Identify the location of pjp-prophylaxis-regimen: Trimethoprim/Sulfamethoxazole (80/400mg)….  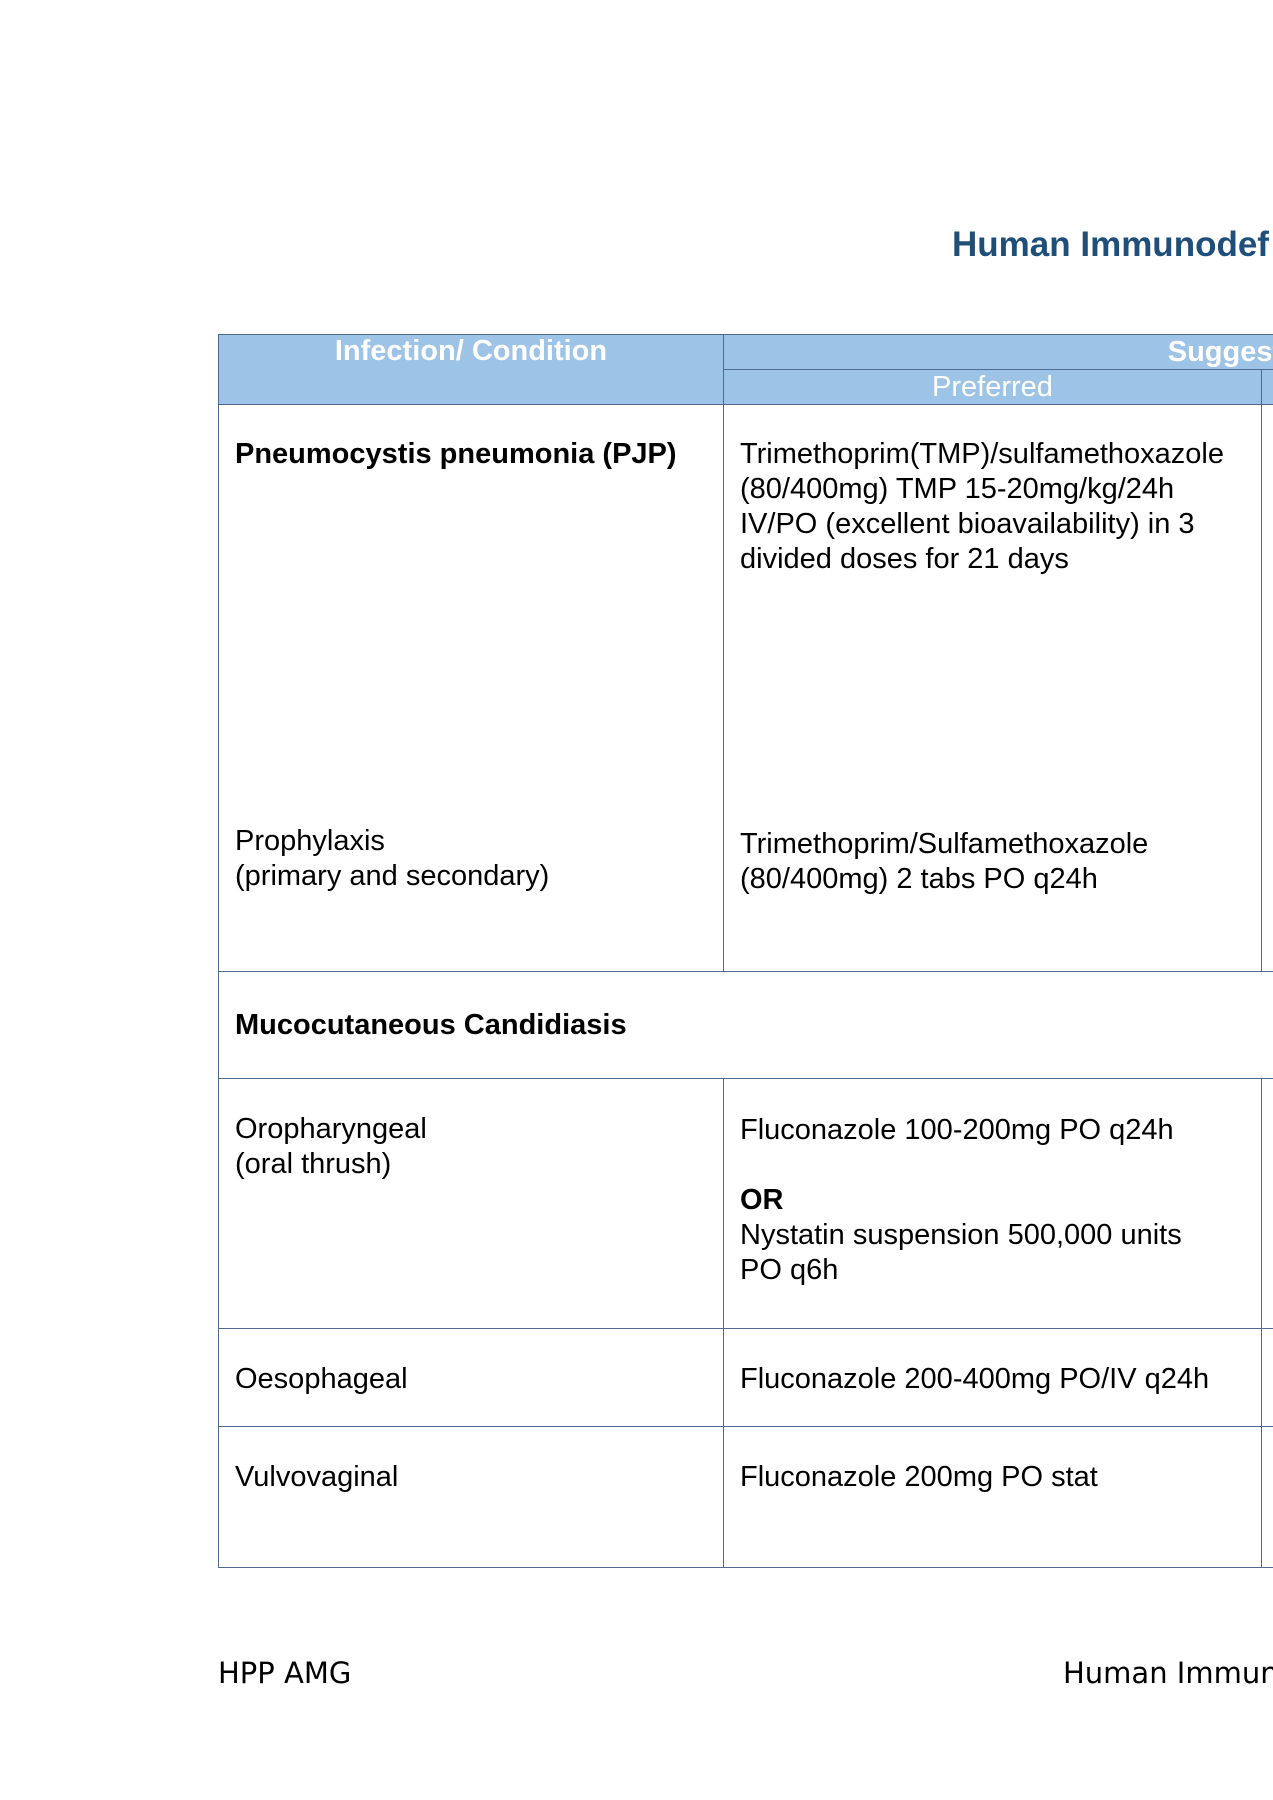
(944, 862).